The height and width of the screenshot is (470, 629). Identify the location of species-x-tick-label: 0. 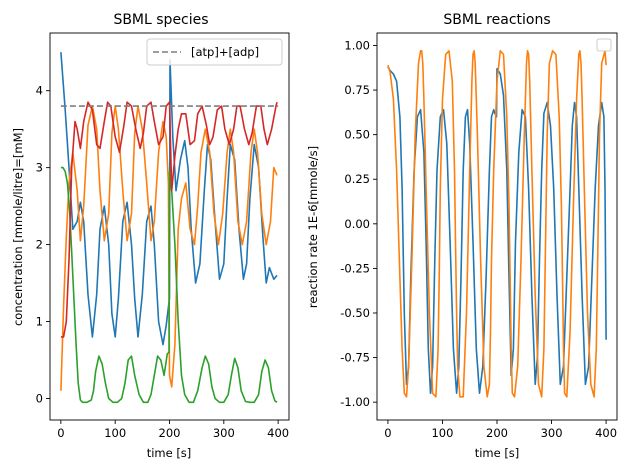
(60, 433).